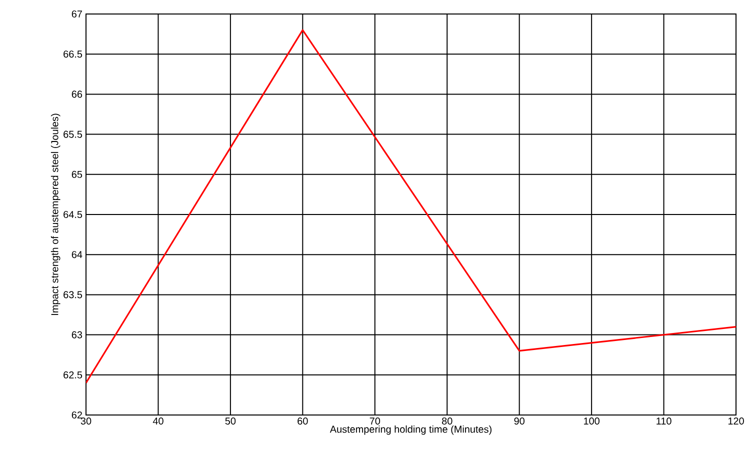 The height and width of the screenshot is (464, 751). Describe the element at coordinates (519, 421) in the screenshot. I see `x-tick-label: 90` at that location.